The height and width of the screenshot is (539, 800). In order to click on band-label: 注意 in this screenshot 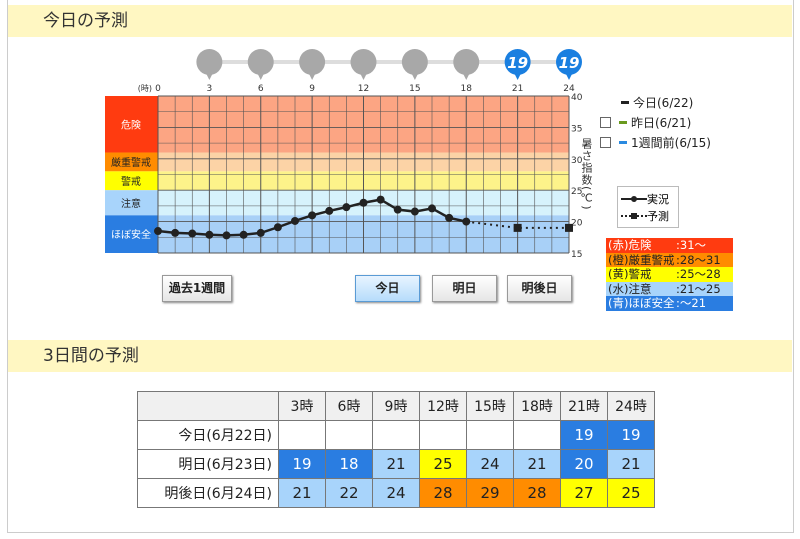, I will do `click(131, 203)`.